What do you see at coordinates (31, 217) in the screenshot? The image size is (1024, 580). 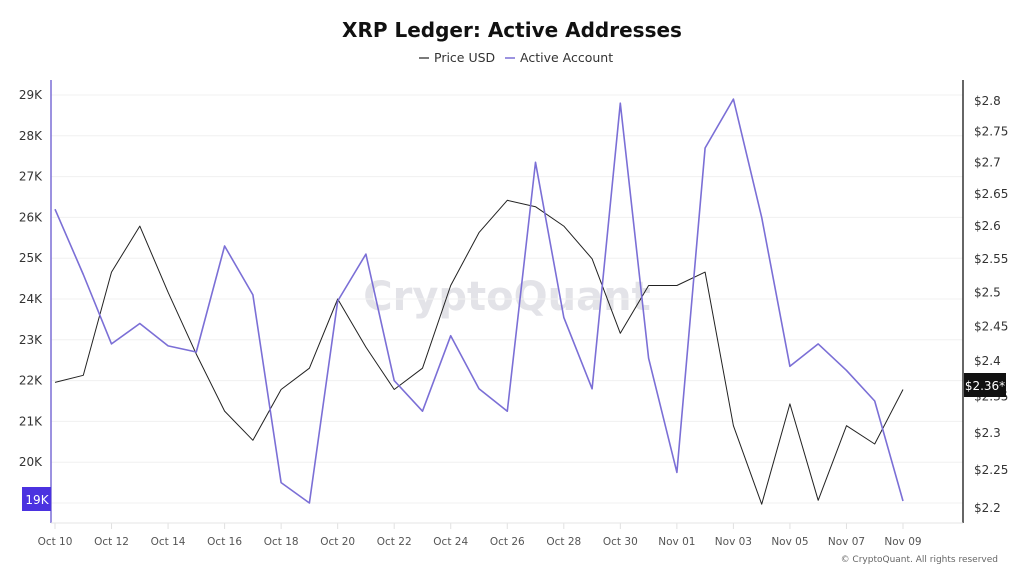 I see `left-tick-label: 26K` at bounding box center [31, 217].